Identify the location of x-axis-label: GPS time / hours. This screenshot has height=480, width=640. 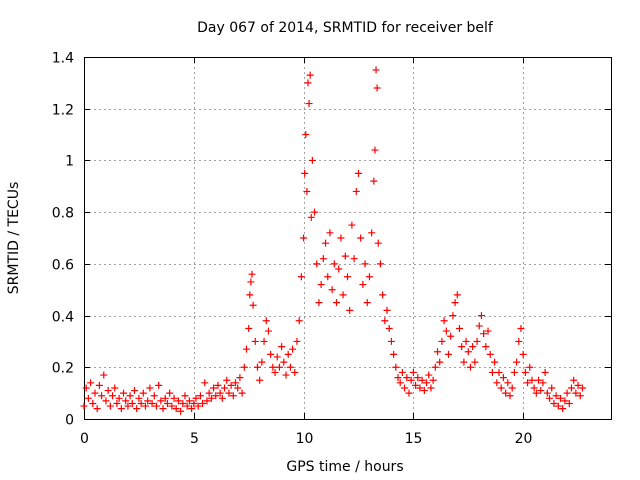
(344, 467).